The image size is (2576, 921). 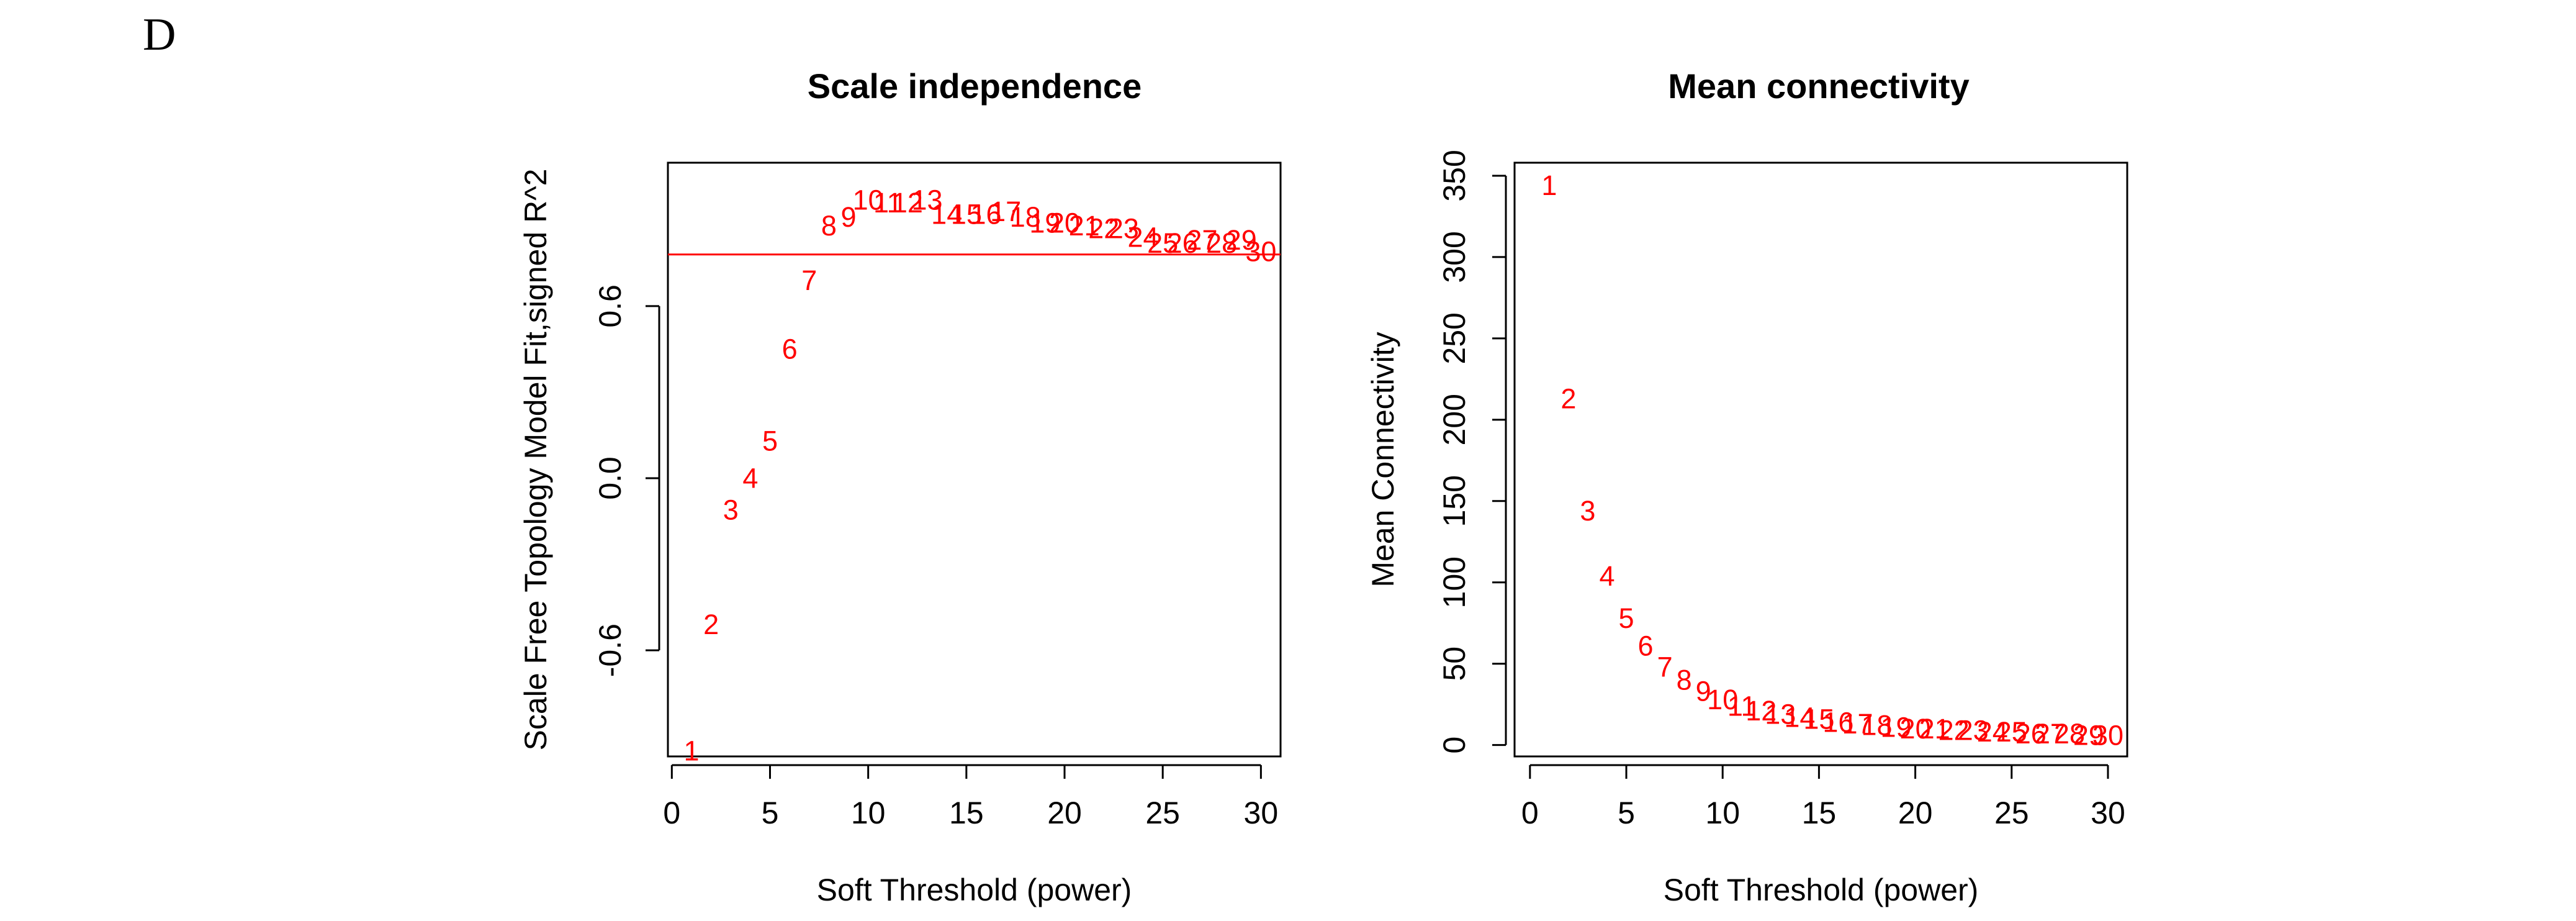 What do you see at coordinates (1454, 582) in the screenshot?
I see `y-tick-label: 100` at bounding box center [1454, 582].